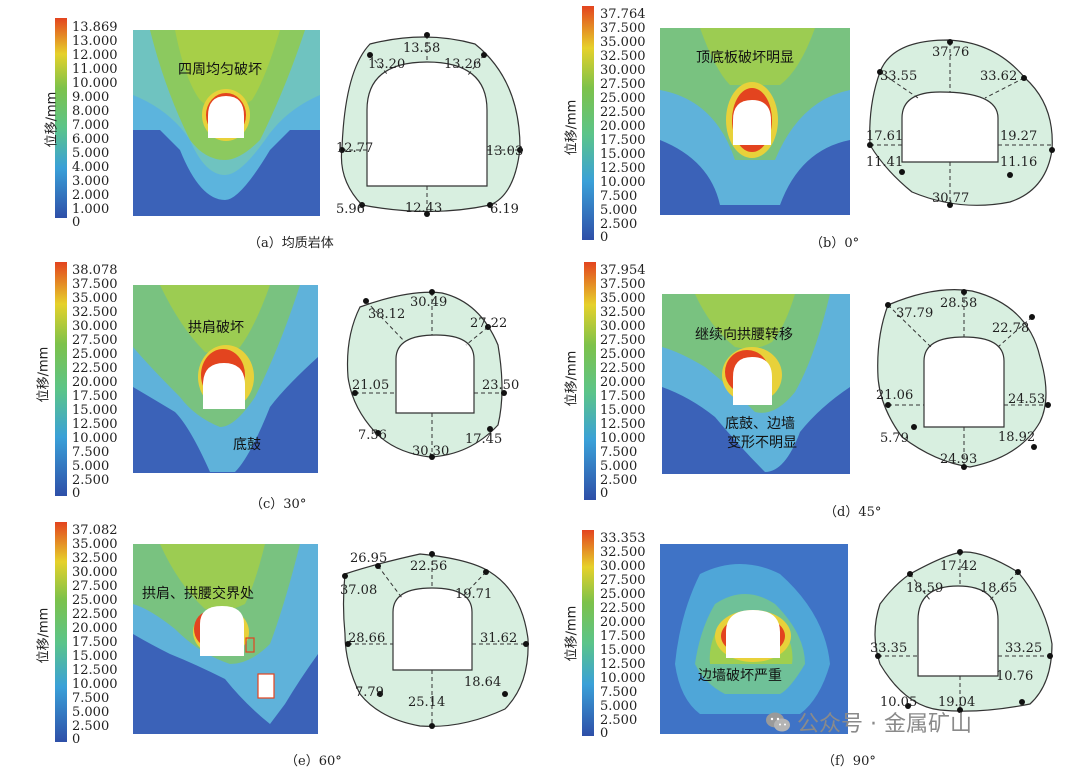 Image resolution: width=1080 pixels, height=776 pixels. Describe the element at coordinates (623, 678) in the screenshot. I see `tick: 10.000` at that location.